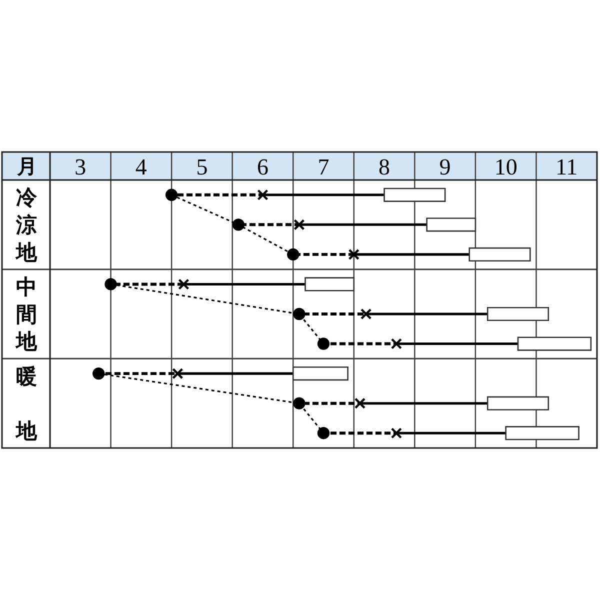 Image resolution: width=600 pixels, height=600 pixels. Describe the element at coordinates (80, 167) in the screenshot. I see `x-tick-label: 3` at that location.